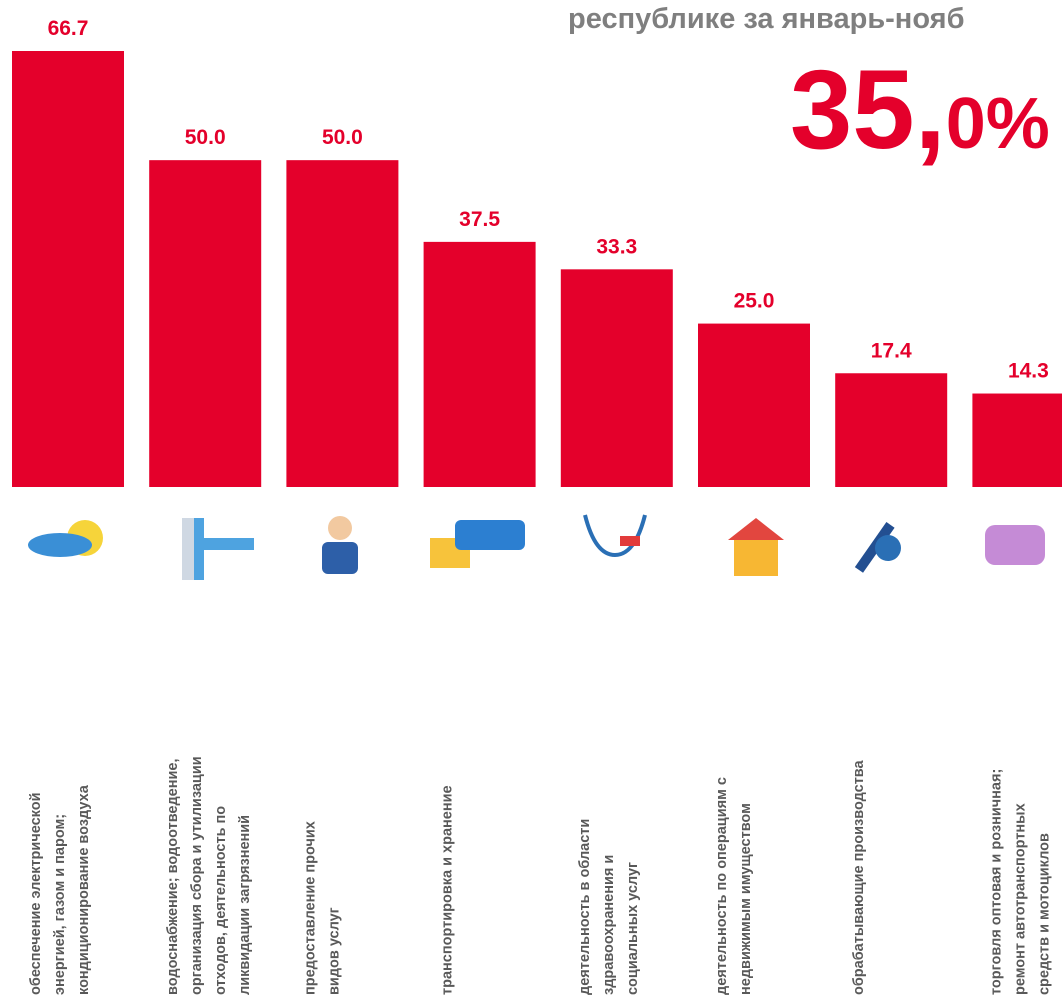 This screenshot has height=1001, width=1062. I want to click on chart-title: республике за январь-нояб, so click(766, 19).